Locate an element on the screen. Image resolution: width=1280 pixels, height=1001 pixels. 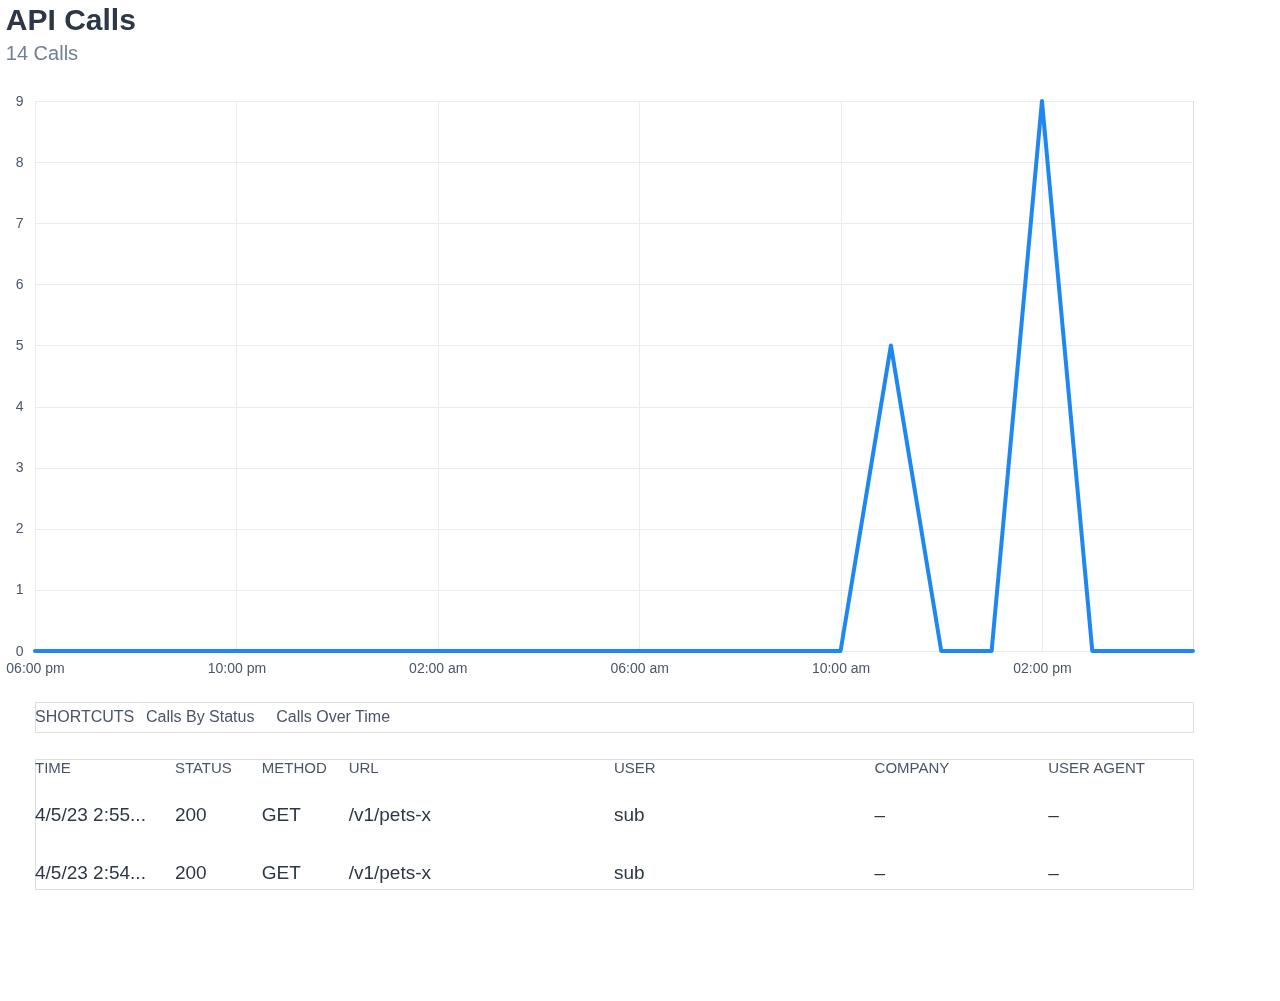
text: Calls Over Time is located at coordinates (333, 716).